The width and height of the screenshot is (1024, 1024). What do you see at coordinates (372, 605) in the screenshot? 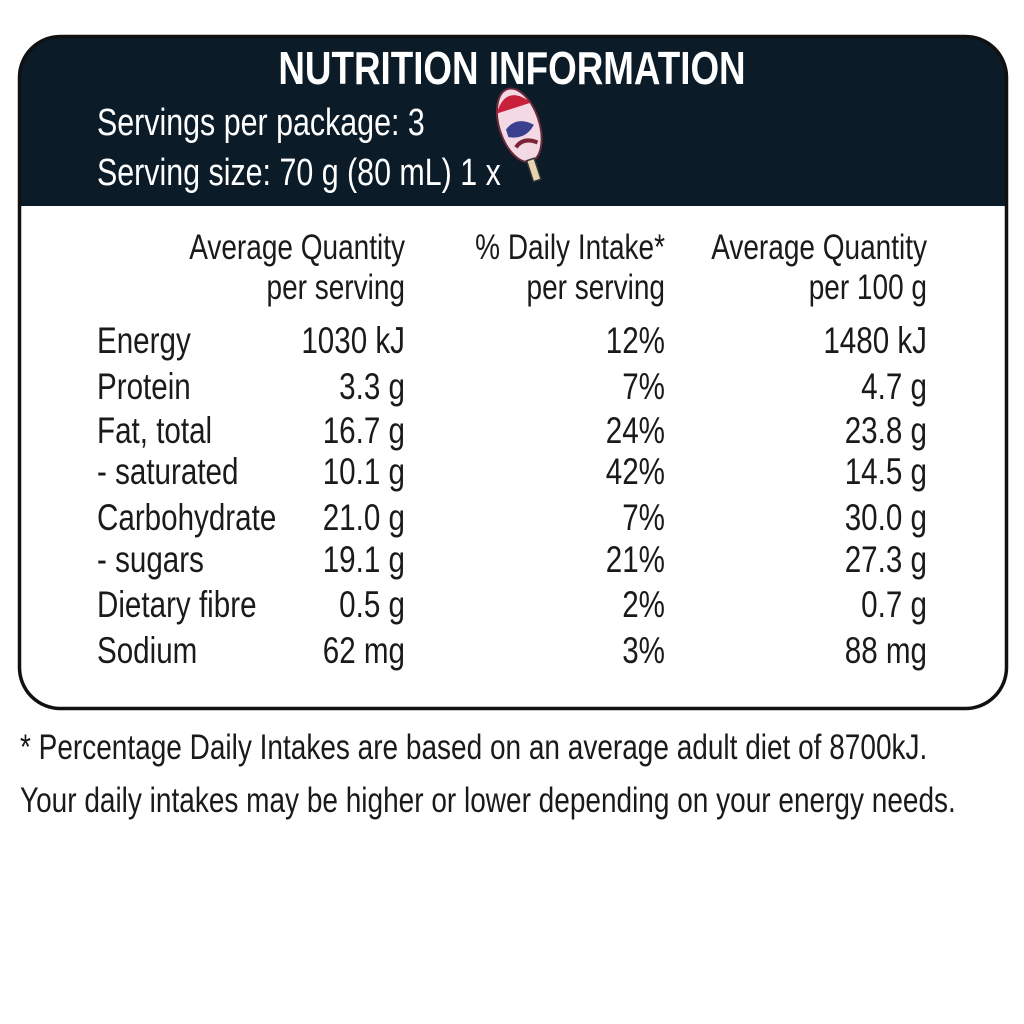
I see `nutrient-value: 0.5 g` at bounding box center [372, 605].